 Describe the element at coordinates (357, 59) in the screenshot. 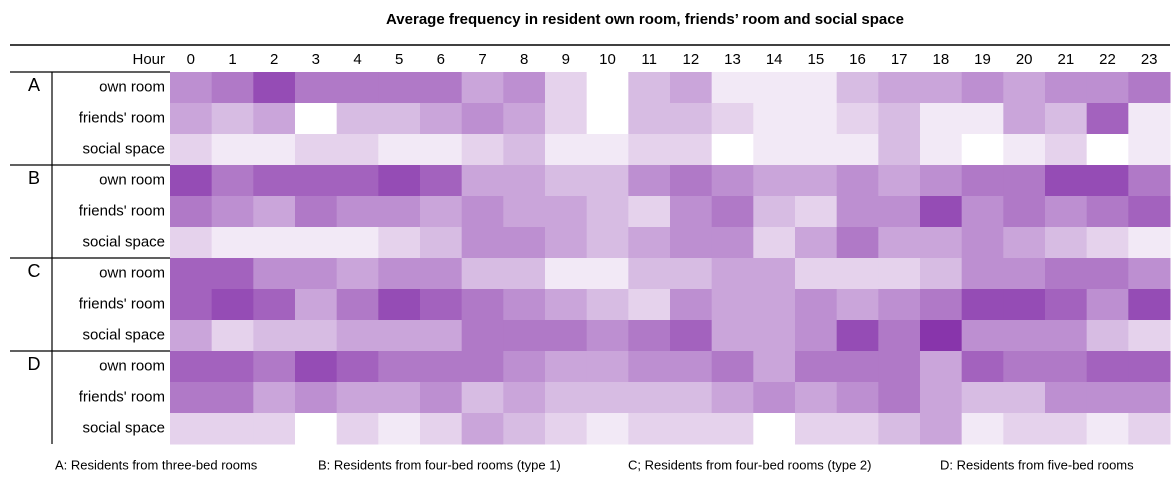

I see `x-tick-label: 4` at that location.